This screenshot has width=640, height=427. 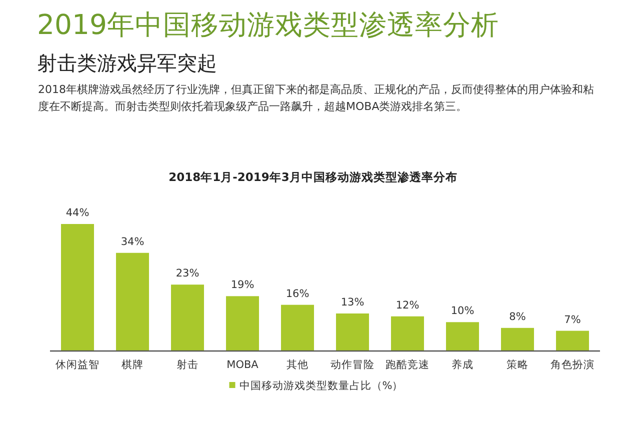 I want to click on text: 2018年1月-2019年3月中国移动游戏类型渗透率分布, so click(x=313, y=177).